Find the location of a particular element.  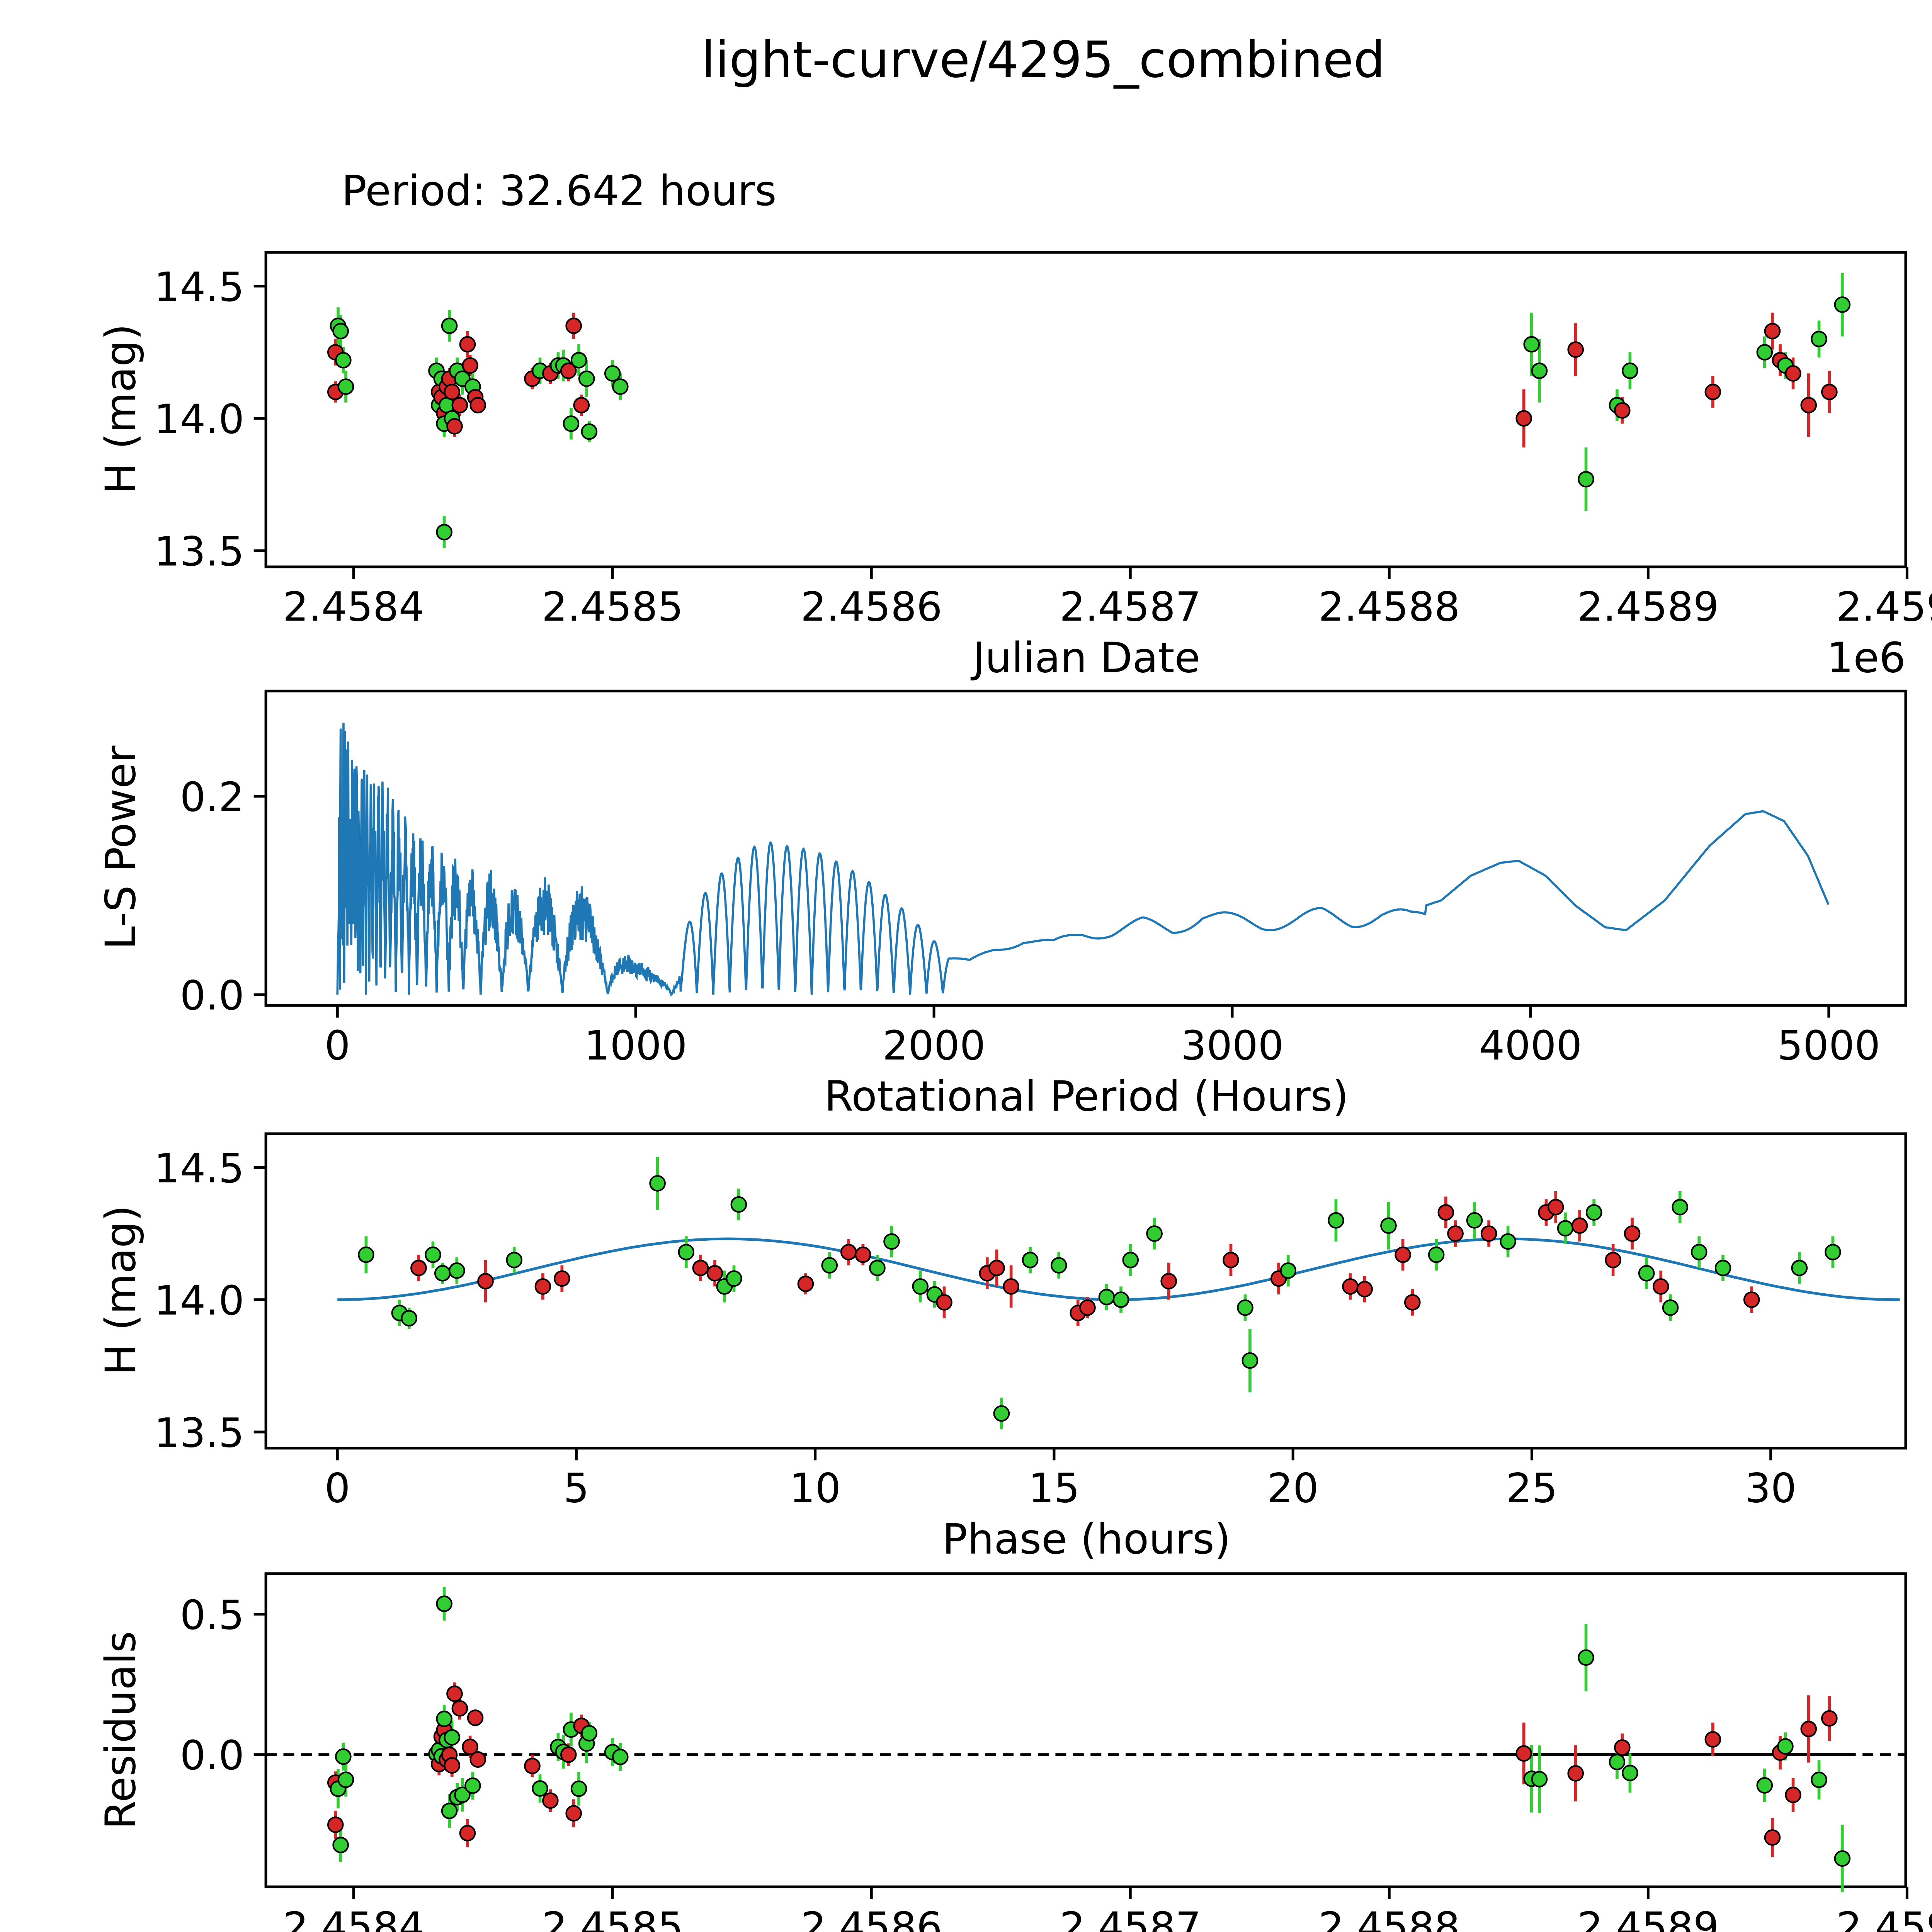

x-tick-label: 3000 is located at coordinates (1233, 1045).